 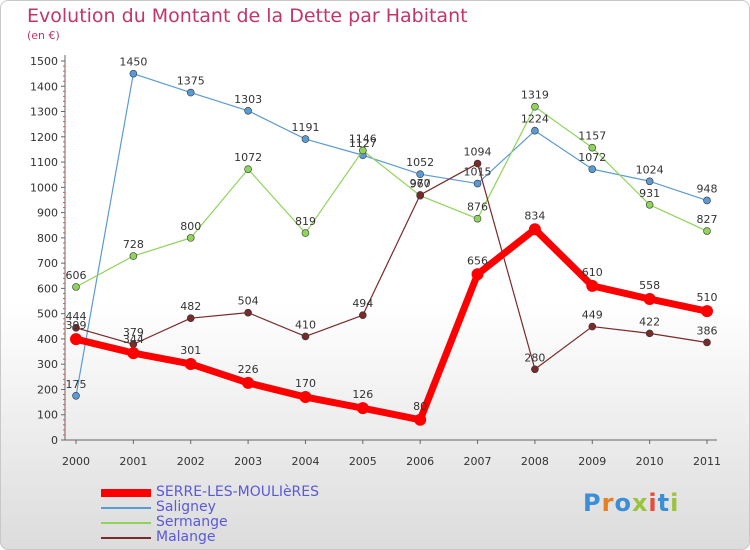 I want to click on data-label-serre-les-mouli-res: 834, so click(x=534, y=215).